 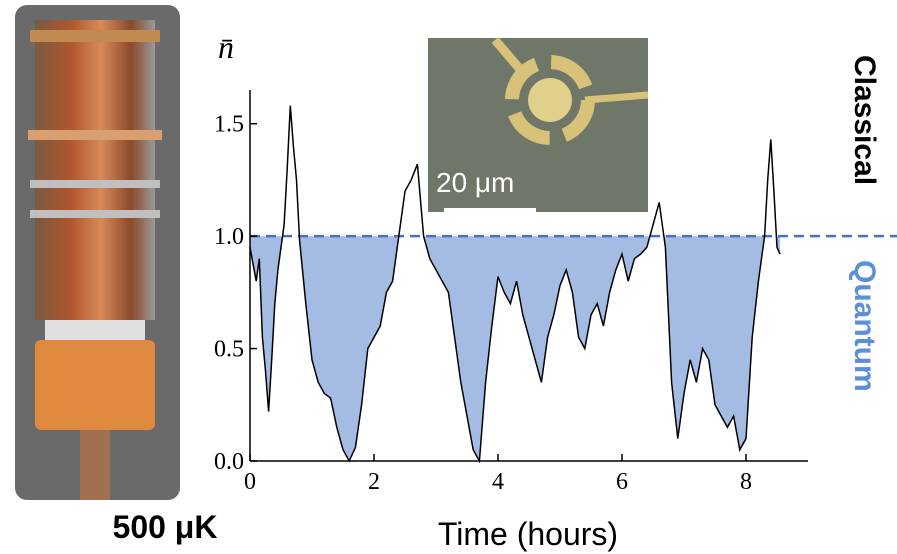 I want to click on y-tick-label: 0.0, so click(x=229, y=462).